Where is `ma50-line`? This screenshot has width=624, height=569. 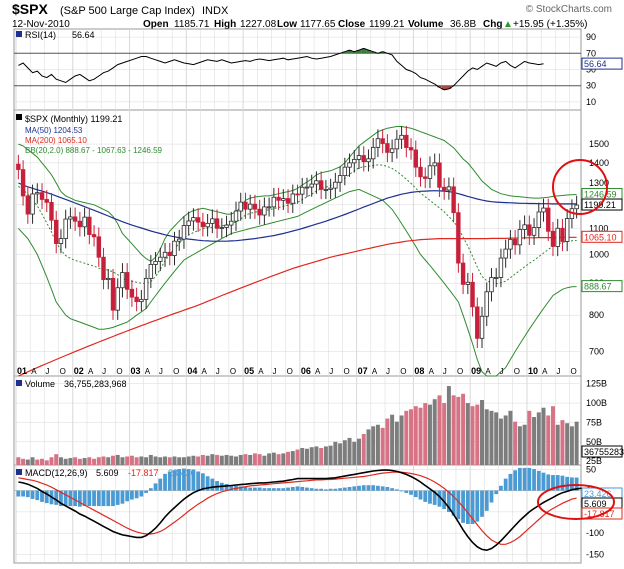 ma50-line is located at coordinates (297, 212).